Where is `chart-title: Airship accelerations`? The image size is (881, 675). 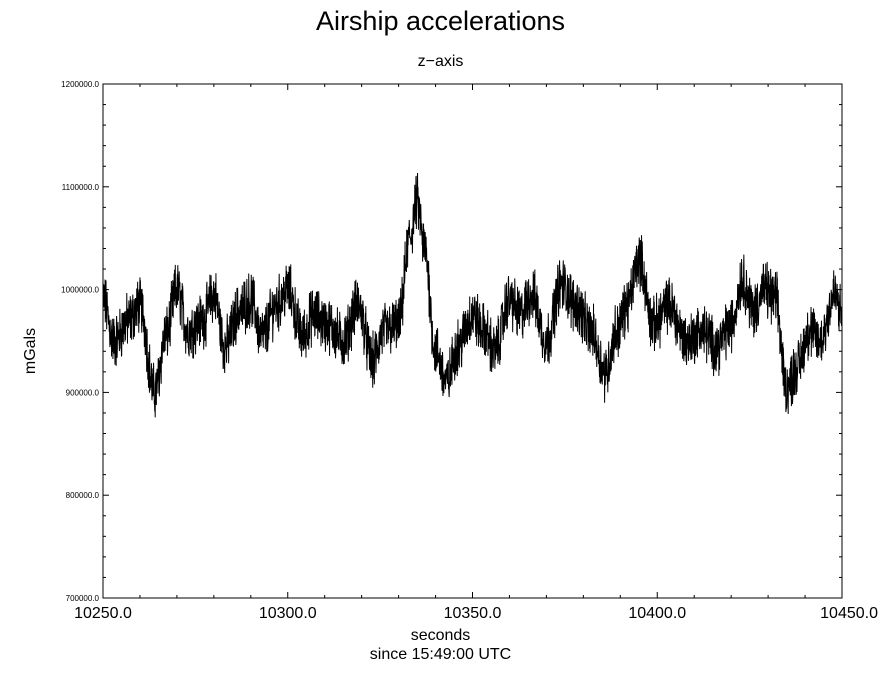
chart-title: Airship accelerations is located at coordinates (440, 21).